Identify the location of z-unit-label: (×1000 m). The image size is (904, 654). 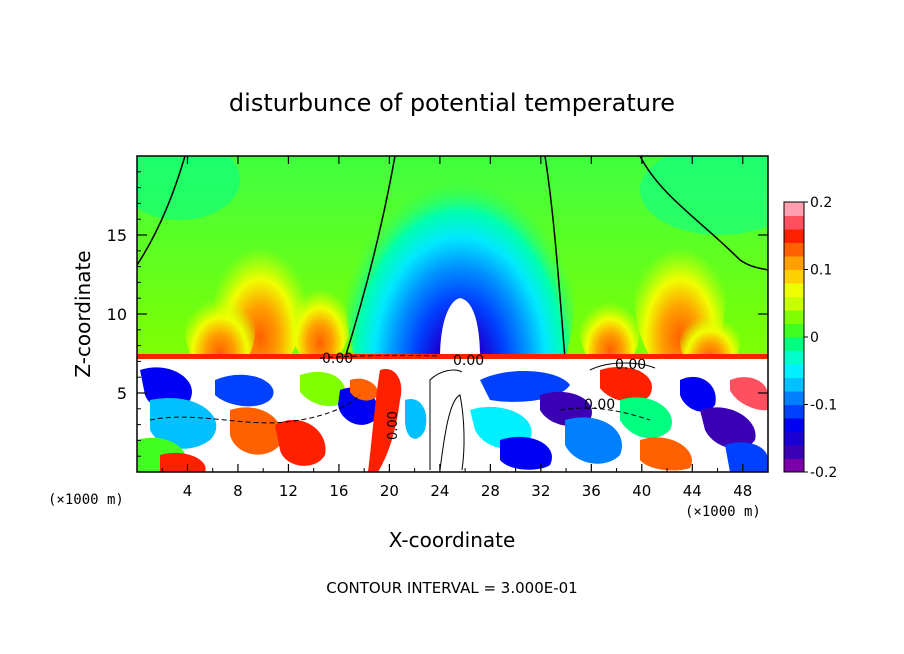
(86, 500).